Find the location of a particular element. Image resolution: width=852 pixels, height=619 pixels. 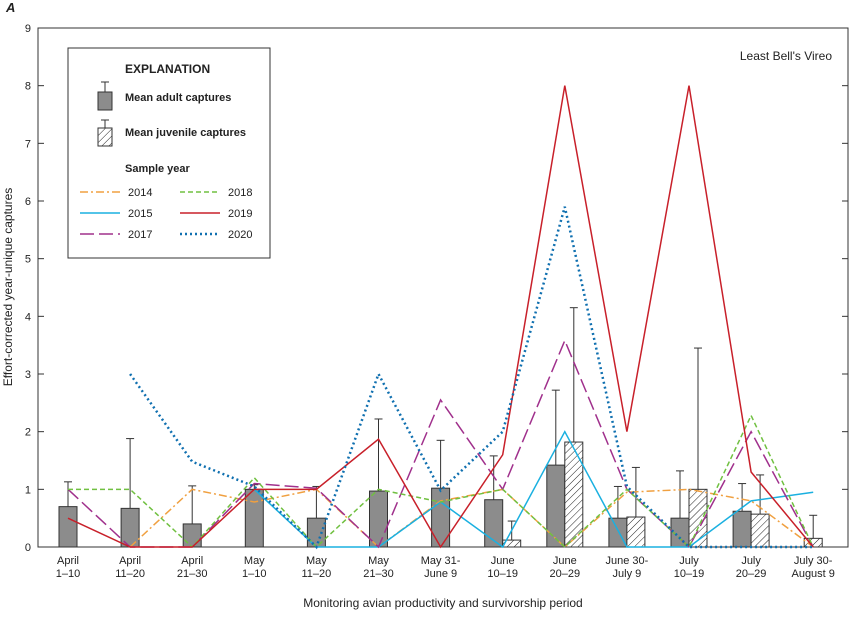

x-tick-label: June 30- is located at coordinates (626, 561).